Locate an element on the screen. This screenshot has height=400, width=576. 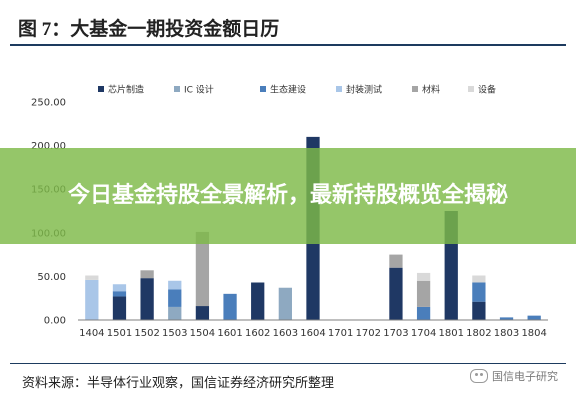
banner-text: 今日基金持股全景解析，最新持股概览全揭秘 is located at coordinates (287, 195).